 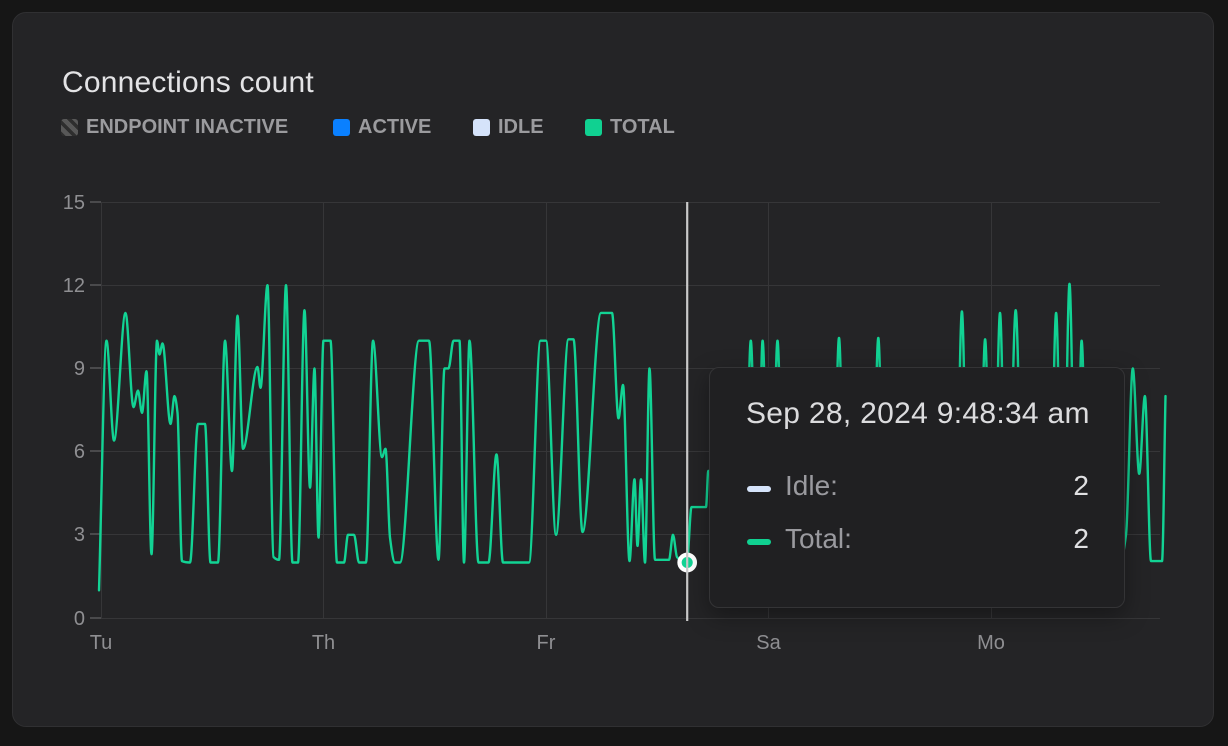 What do you see at coordinates (74, 286) in the screenshot?
I see `svg-text: 12` at bounding box center [74, 286].